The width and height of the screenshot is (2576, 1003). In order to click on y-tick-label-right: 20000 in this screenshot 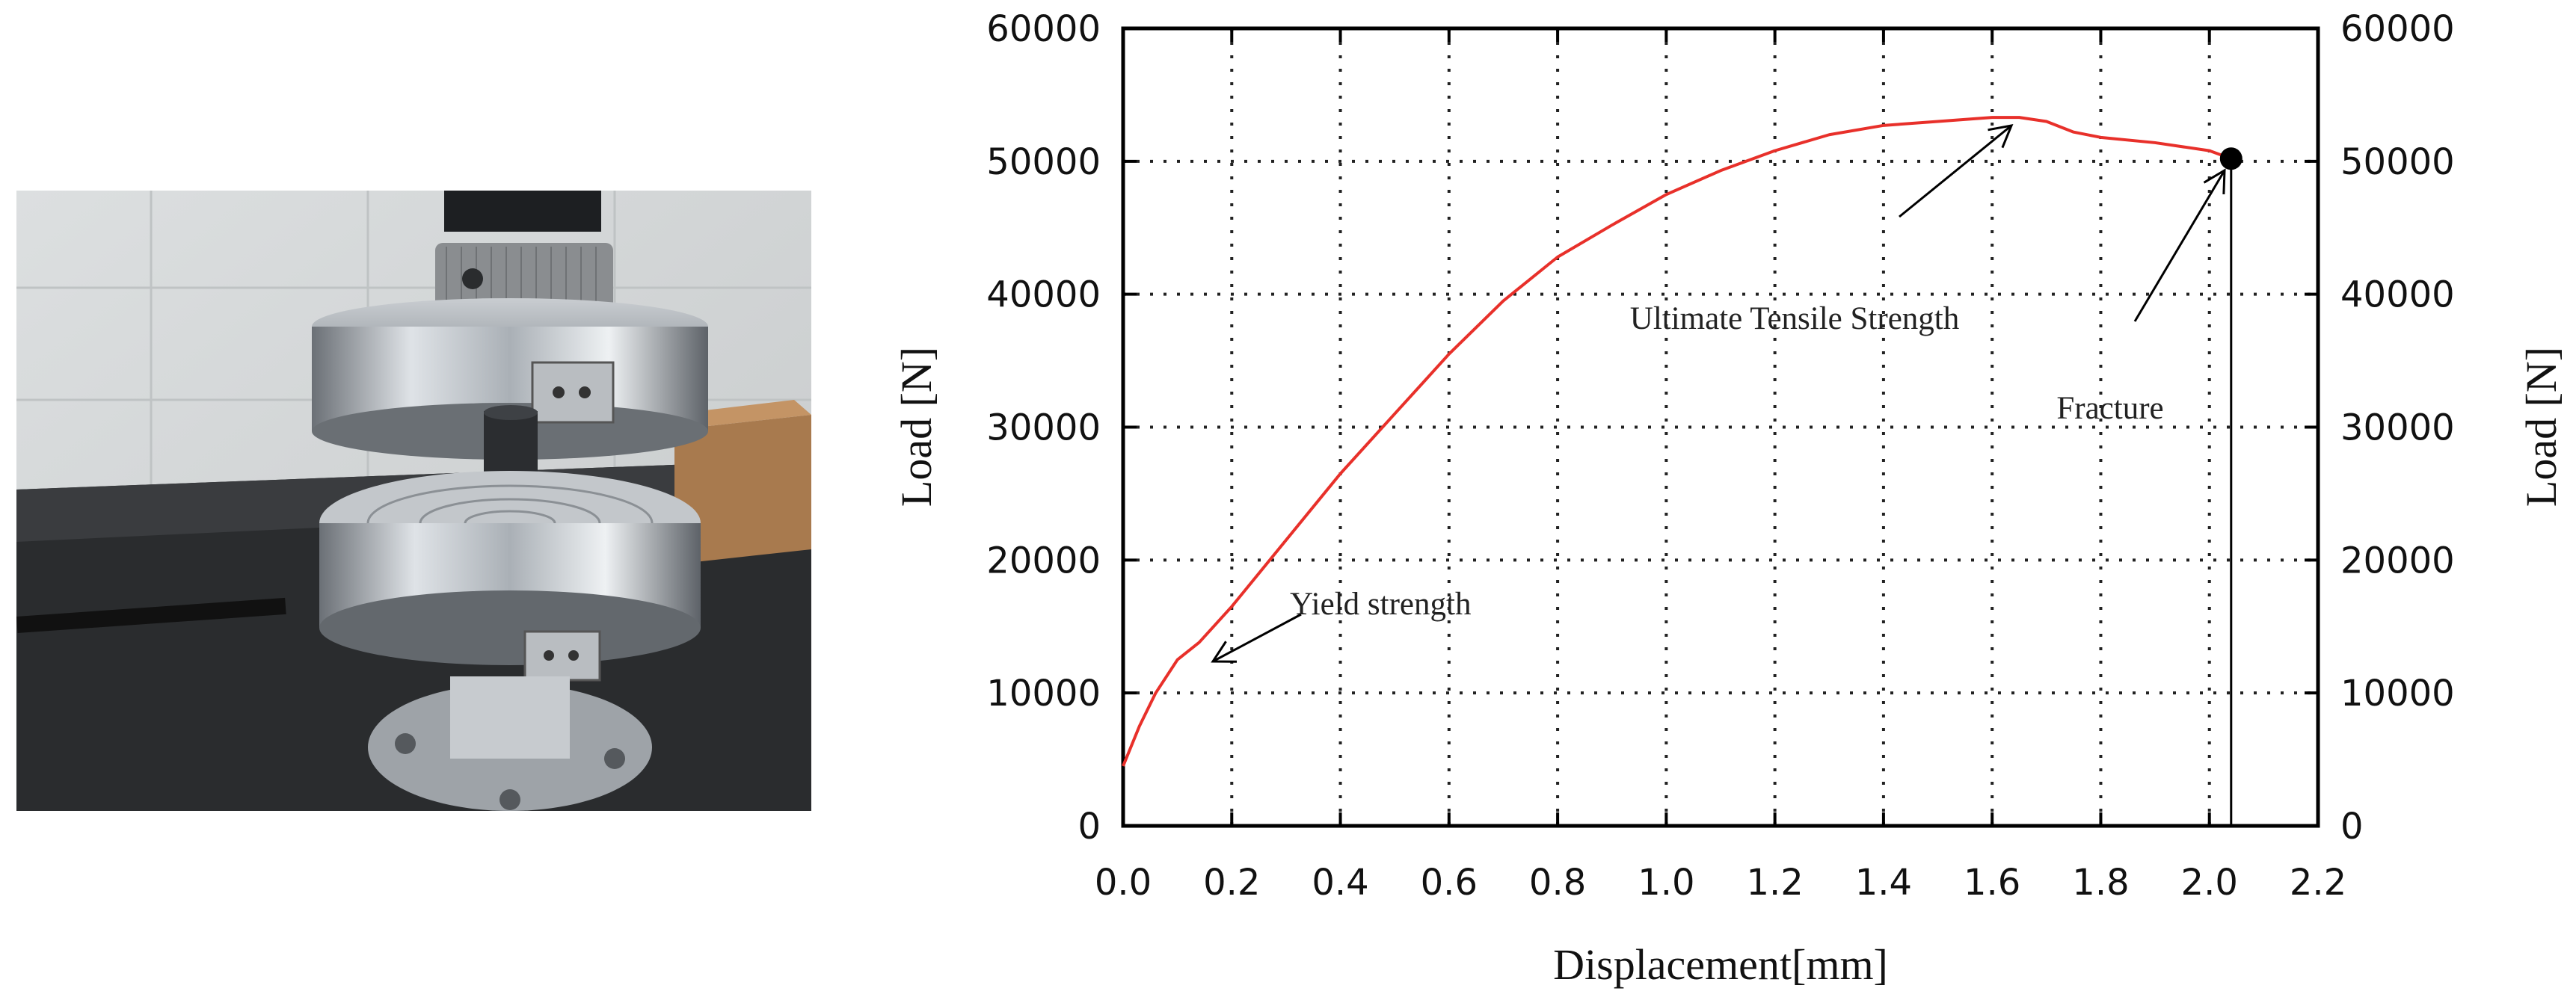, I will do `click(2397, 560)`.